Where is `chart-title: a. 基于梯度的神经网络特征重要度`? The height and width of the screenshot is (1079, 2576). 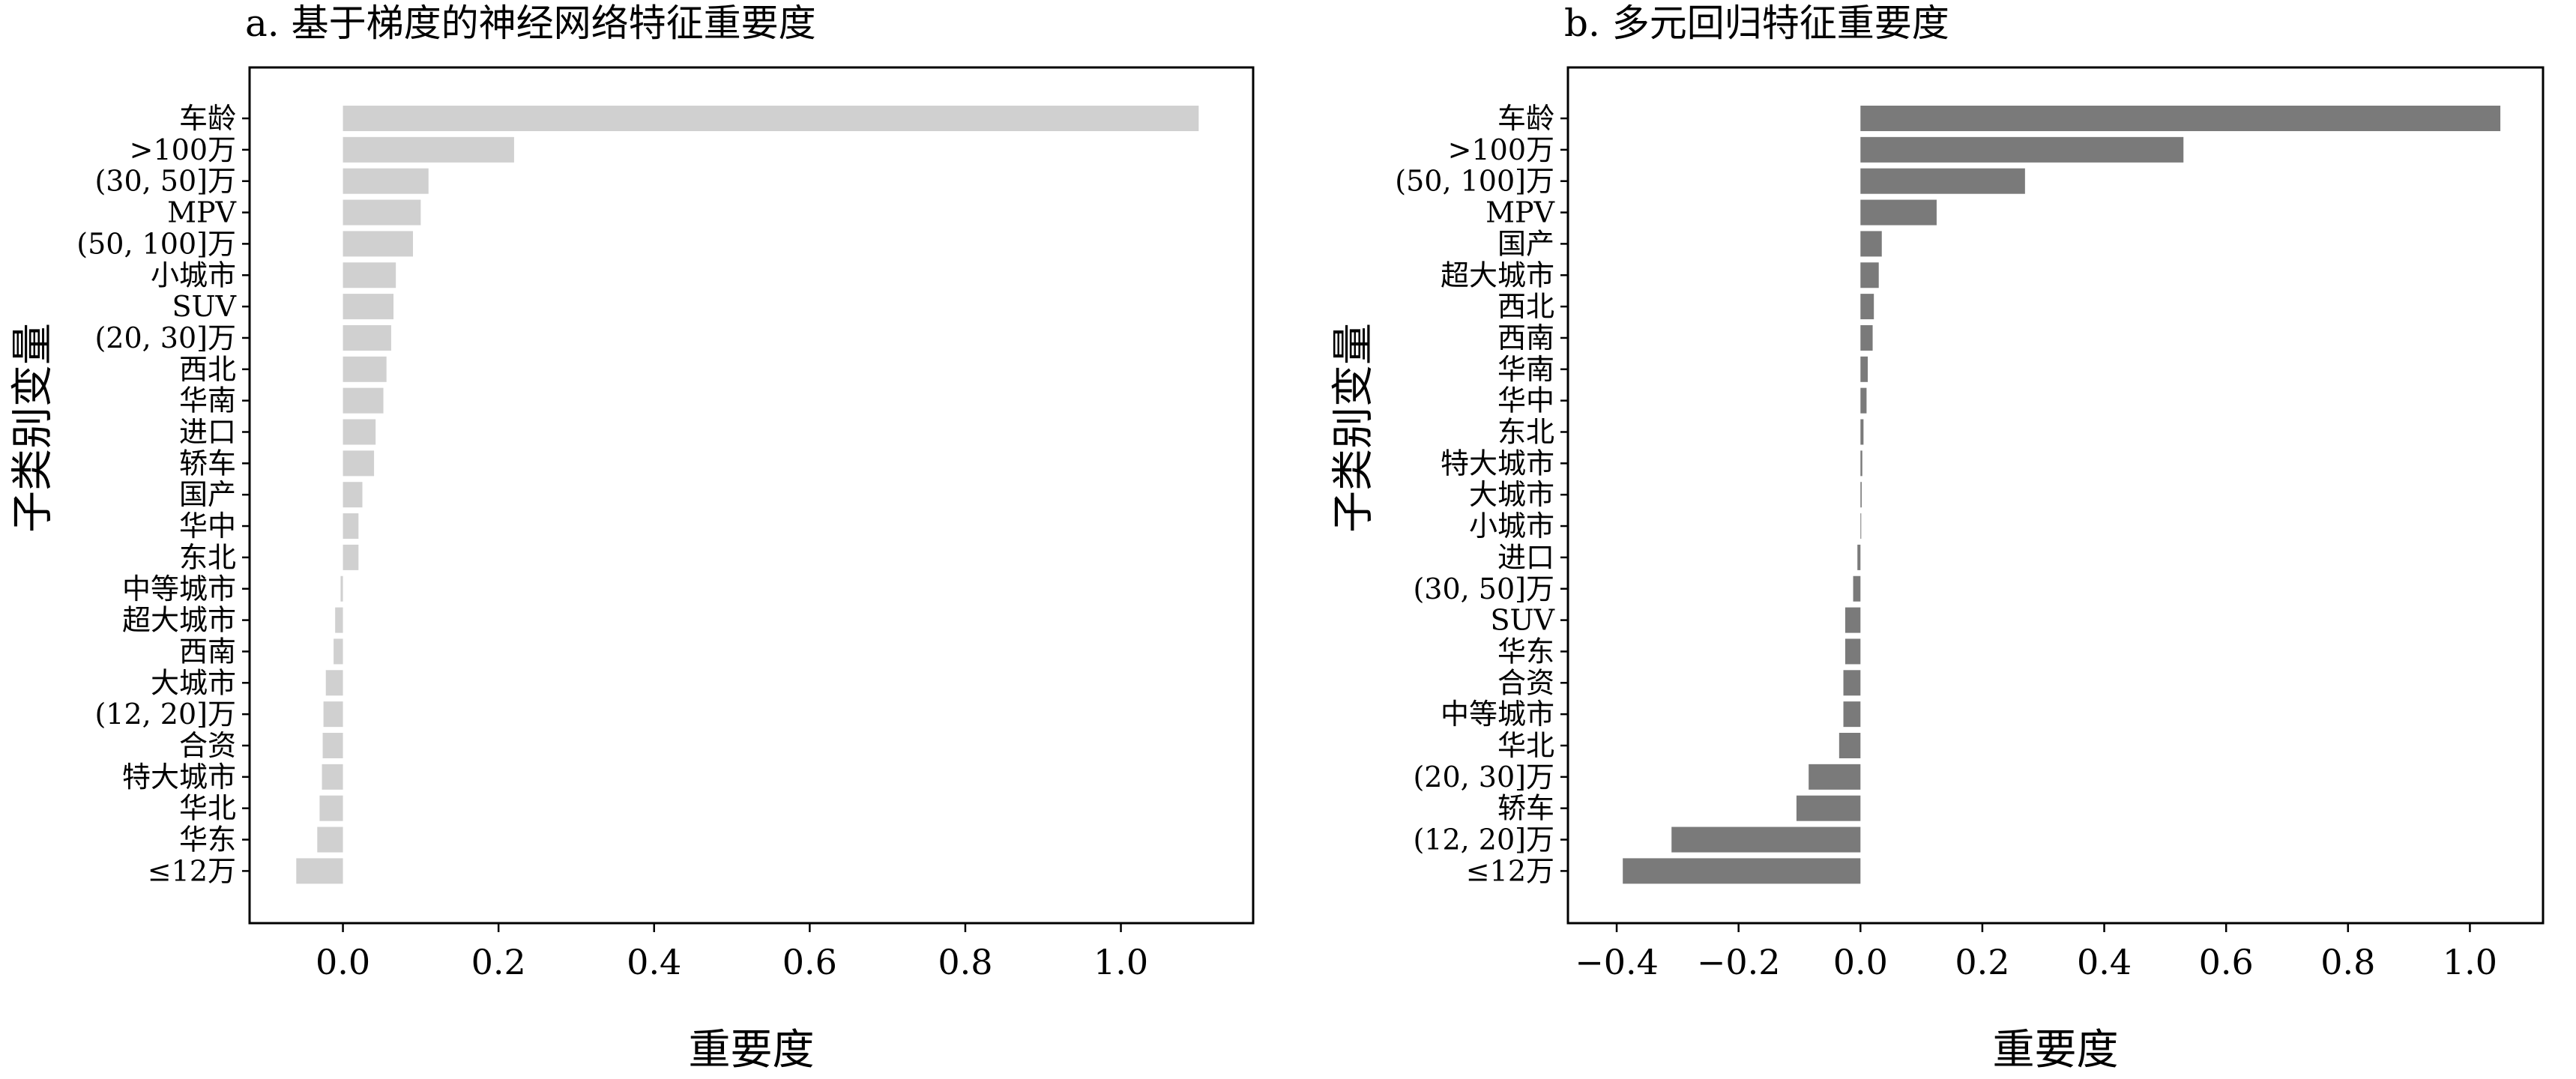
chart-title: a. 基于梯度的神经网络特征重要度 is located at coordinates (531, 23).